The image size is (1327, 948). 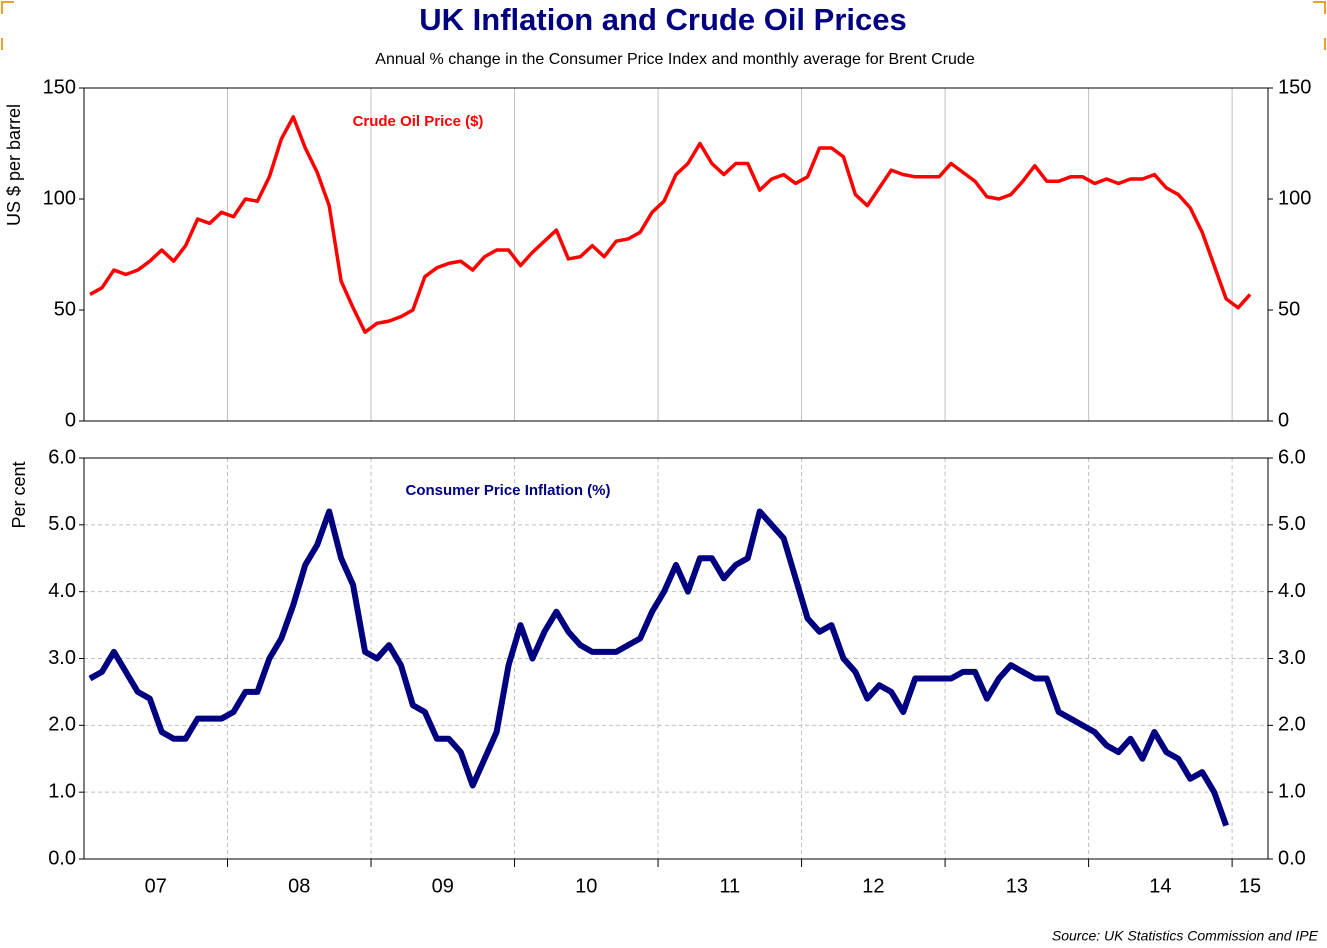 What do you see at coordinates (59, 87) in the screenshot?
I see `y-tick-label: 150` at bounding box center [59, 87].